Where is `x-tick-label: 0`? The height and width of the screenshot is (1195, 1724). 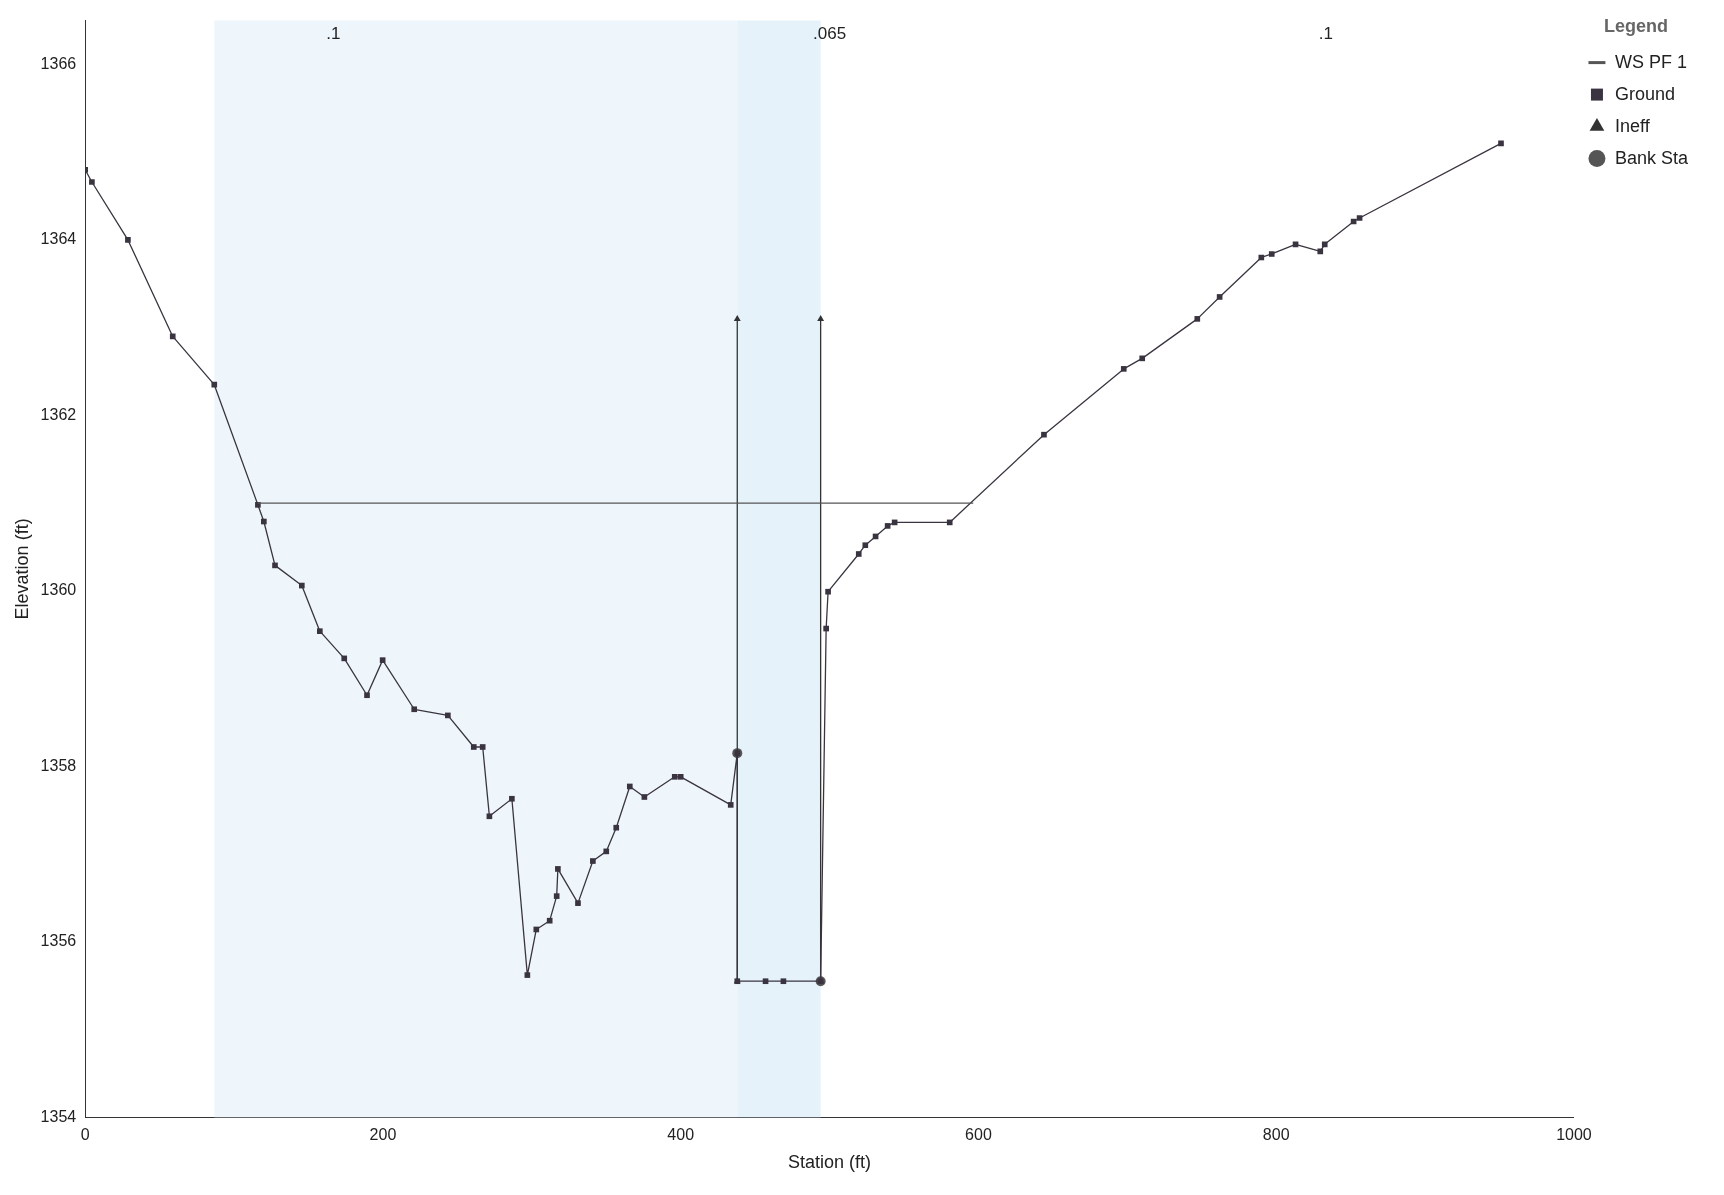 x-tick-label: 0 is located at coordinates (85, 1135).